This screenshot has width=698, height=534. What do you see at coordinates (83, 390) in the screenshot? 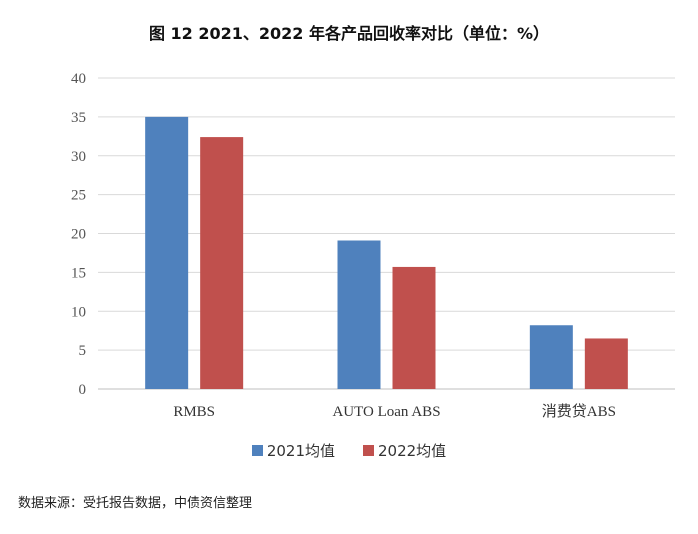
I see `y-tick-label: 0` at bounding box center [83, 390].